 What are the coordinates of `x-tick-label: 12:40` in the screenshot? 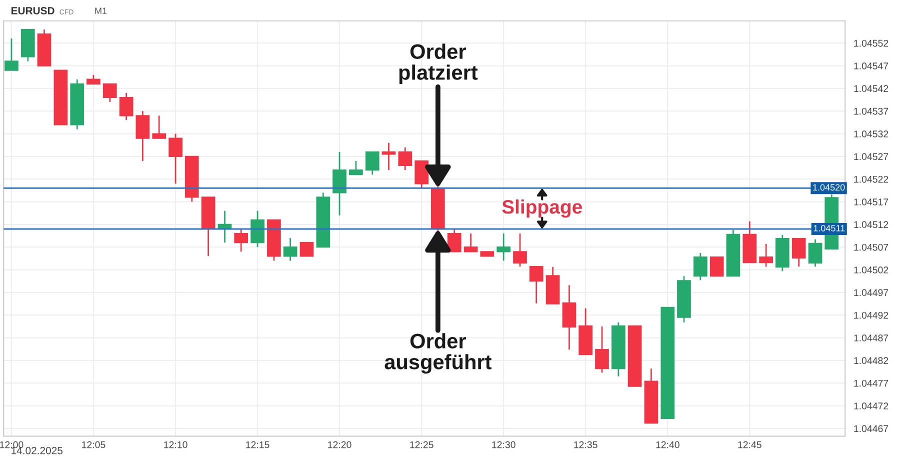 It's located at (668, 444).